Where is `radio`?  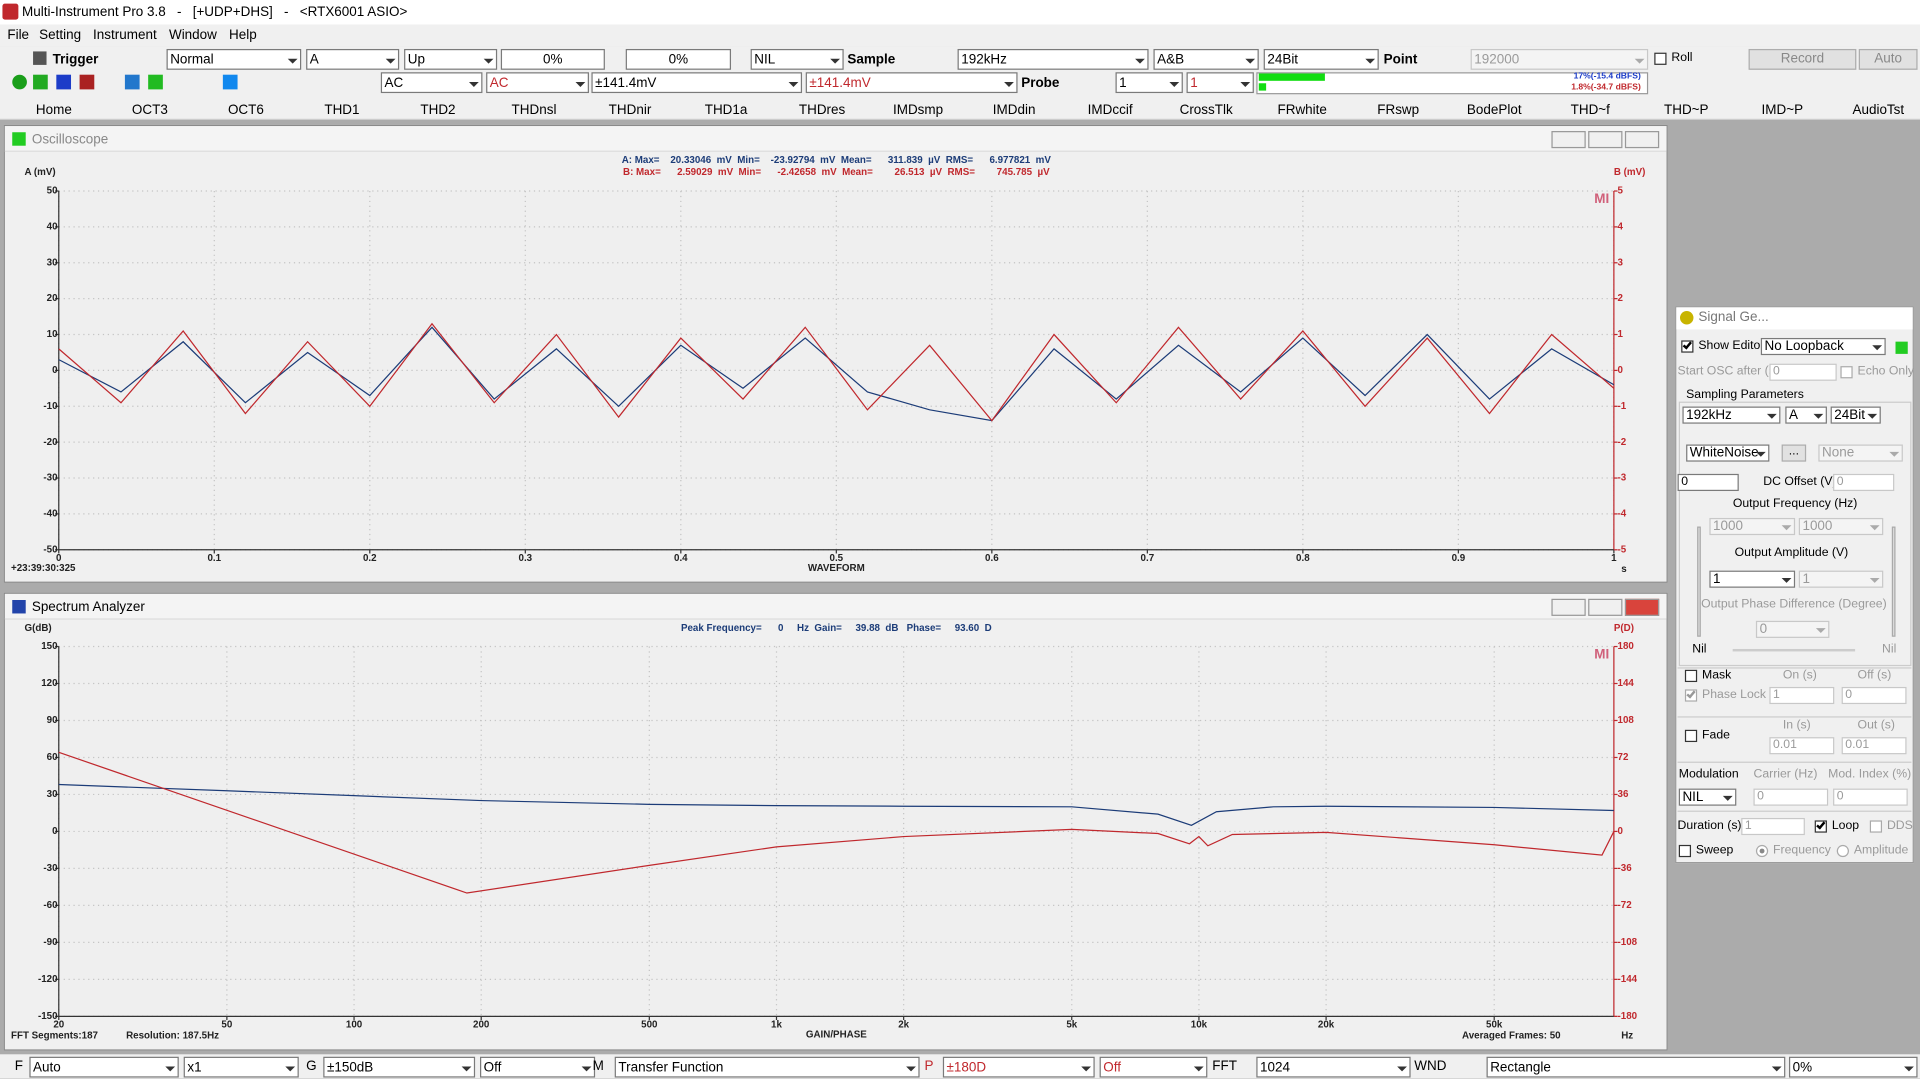 radio is located at coordinates (1842, 851).